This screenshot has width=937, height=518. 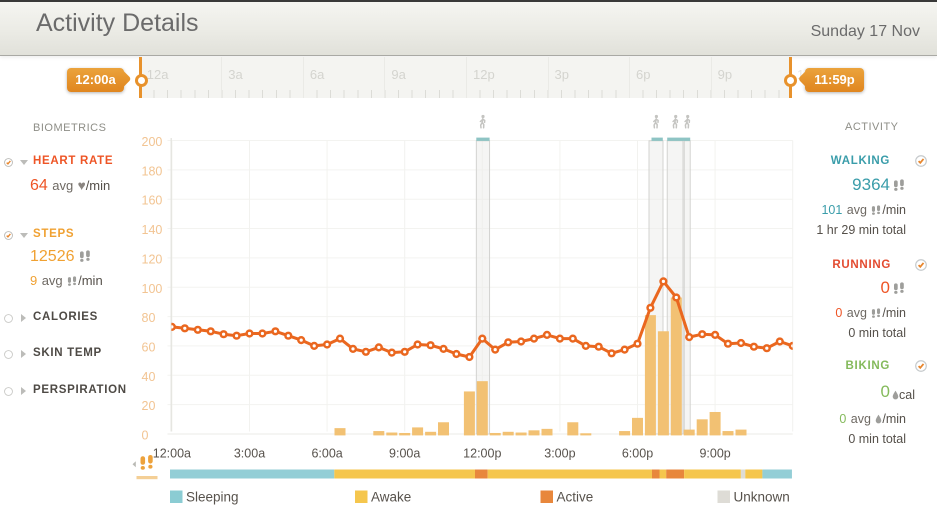 I want to click on svg-text: 80, so click(x=149, y=318).